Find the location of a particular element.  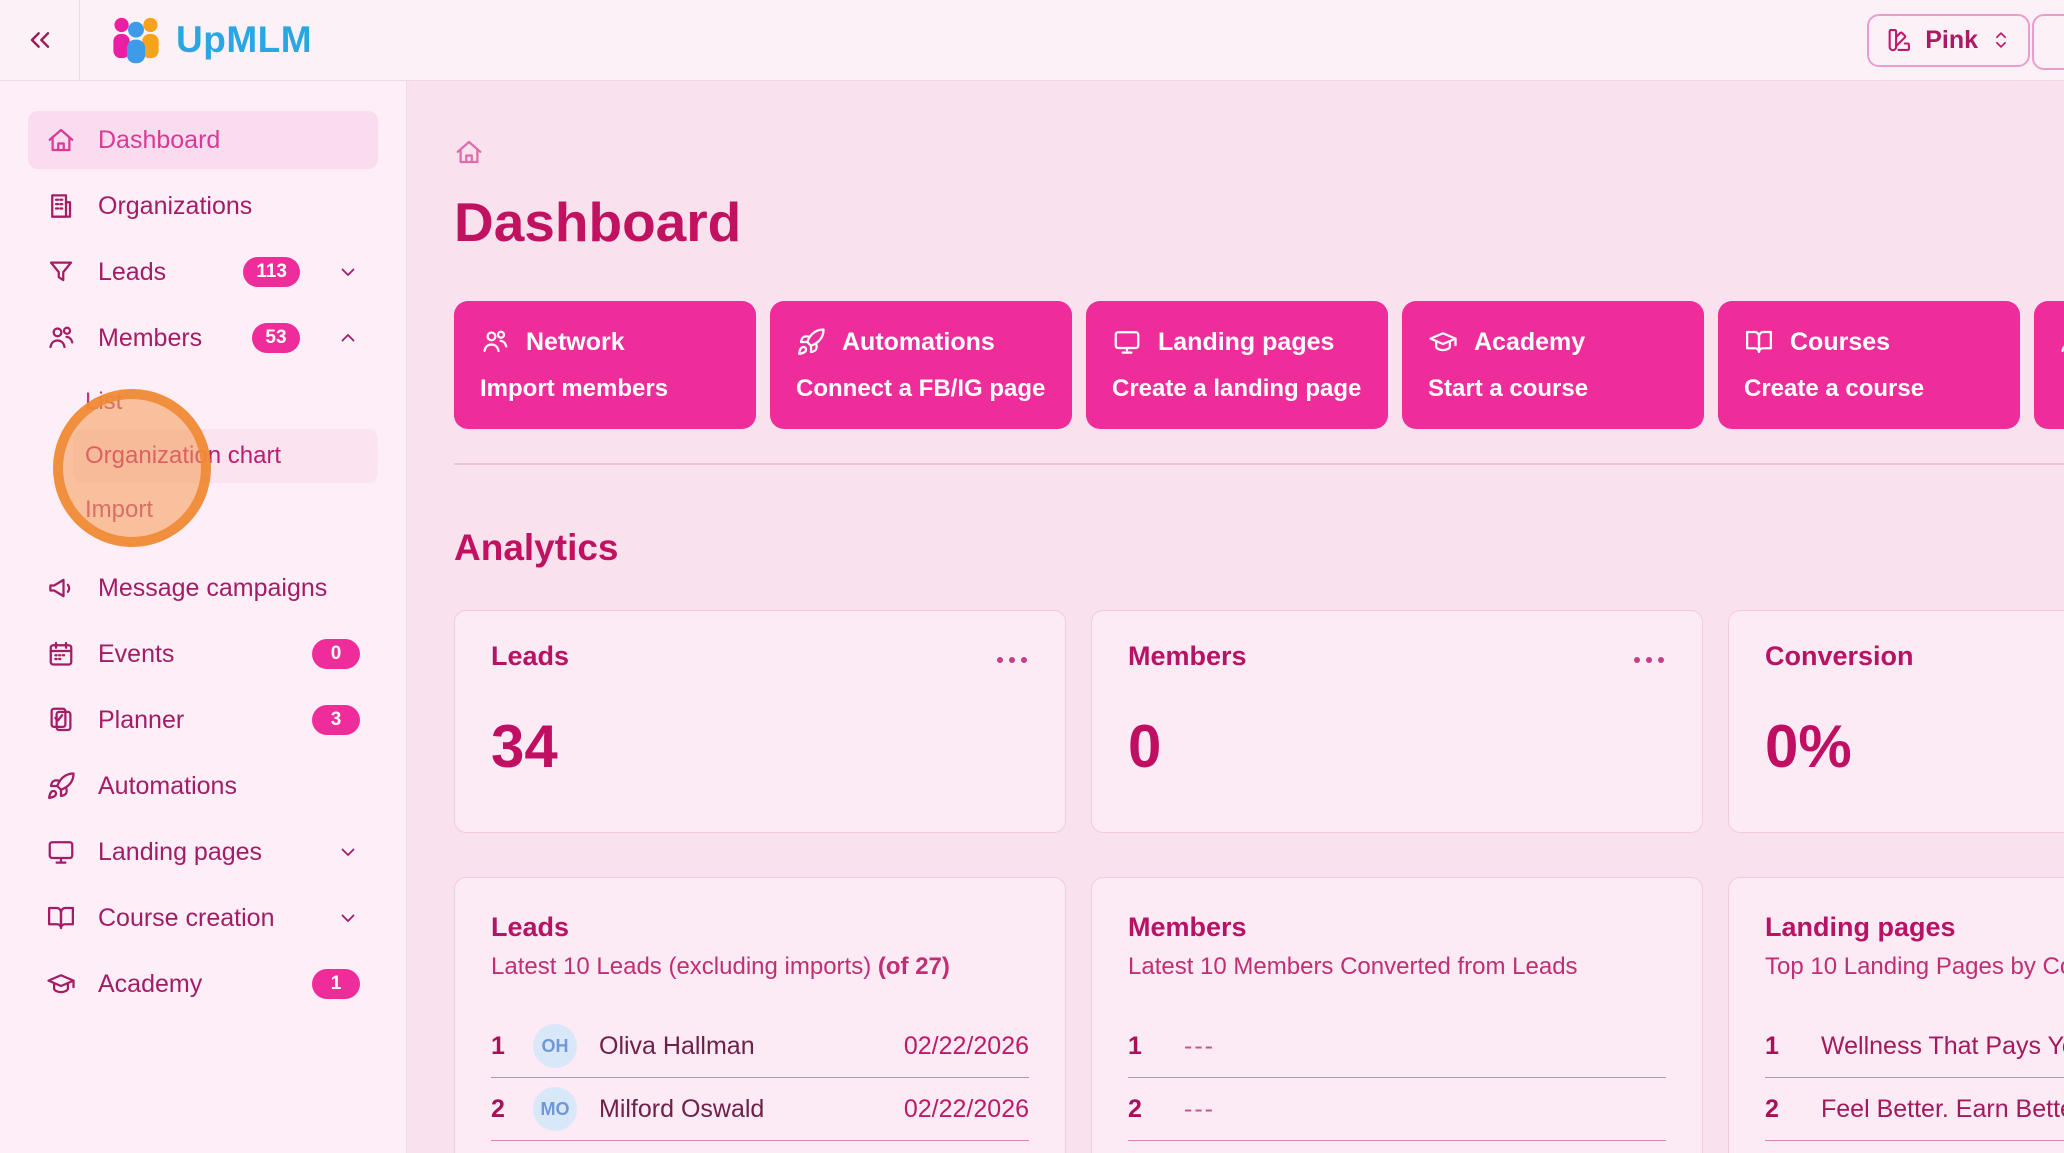

sidebar-item-automations: Automations is located at coordinates (203, 786).